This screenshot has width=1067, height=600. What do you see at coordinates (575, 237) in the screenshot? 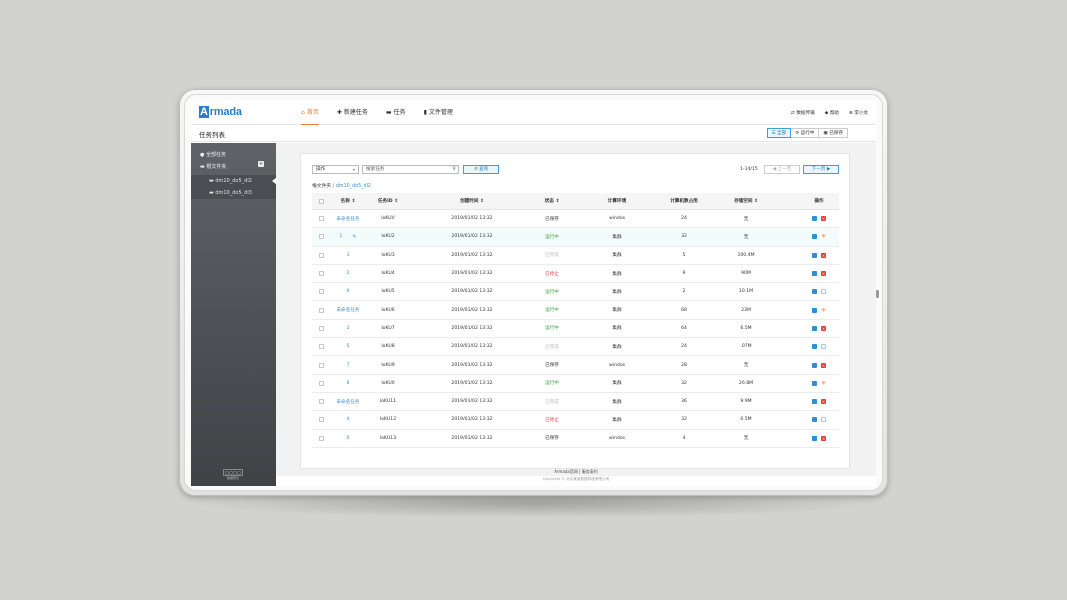
I see `table-row: 1 ✎ IoKU2 2019/01/02 13:32 运行中 集群 32 无 ✳` at bounding box center [575, 237].